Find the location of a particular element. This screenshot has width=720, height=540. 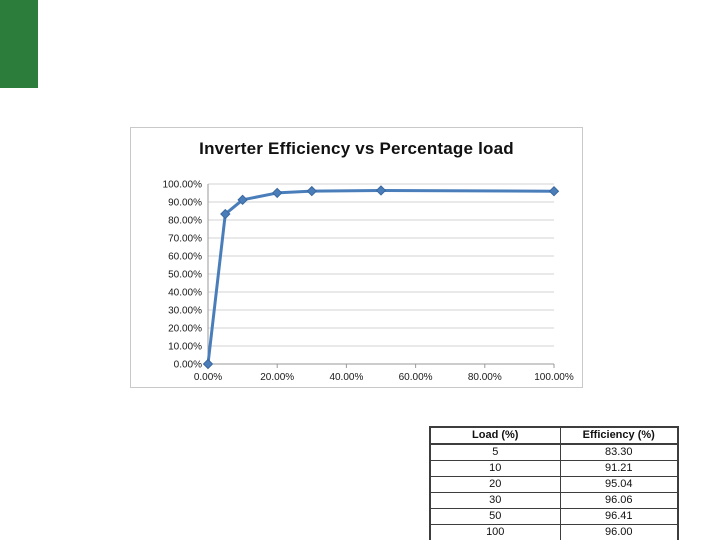

table-row: 10 91.21 is located at coordinates (554, 468).